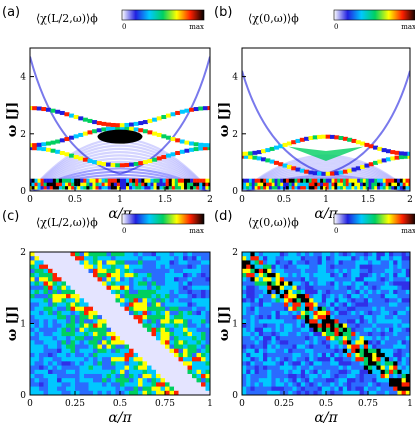 The height and width of the screenshot is (429, 415). What do you see at coordinates (224, 323) in the screenshot?
I see `y-axis-label: ω [J]` at bounding box center [224, 323].